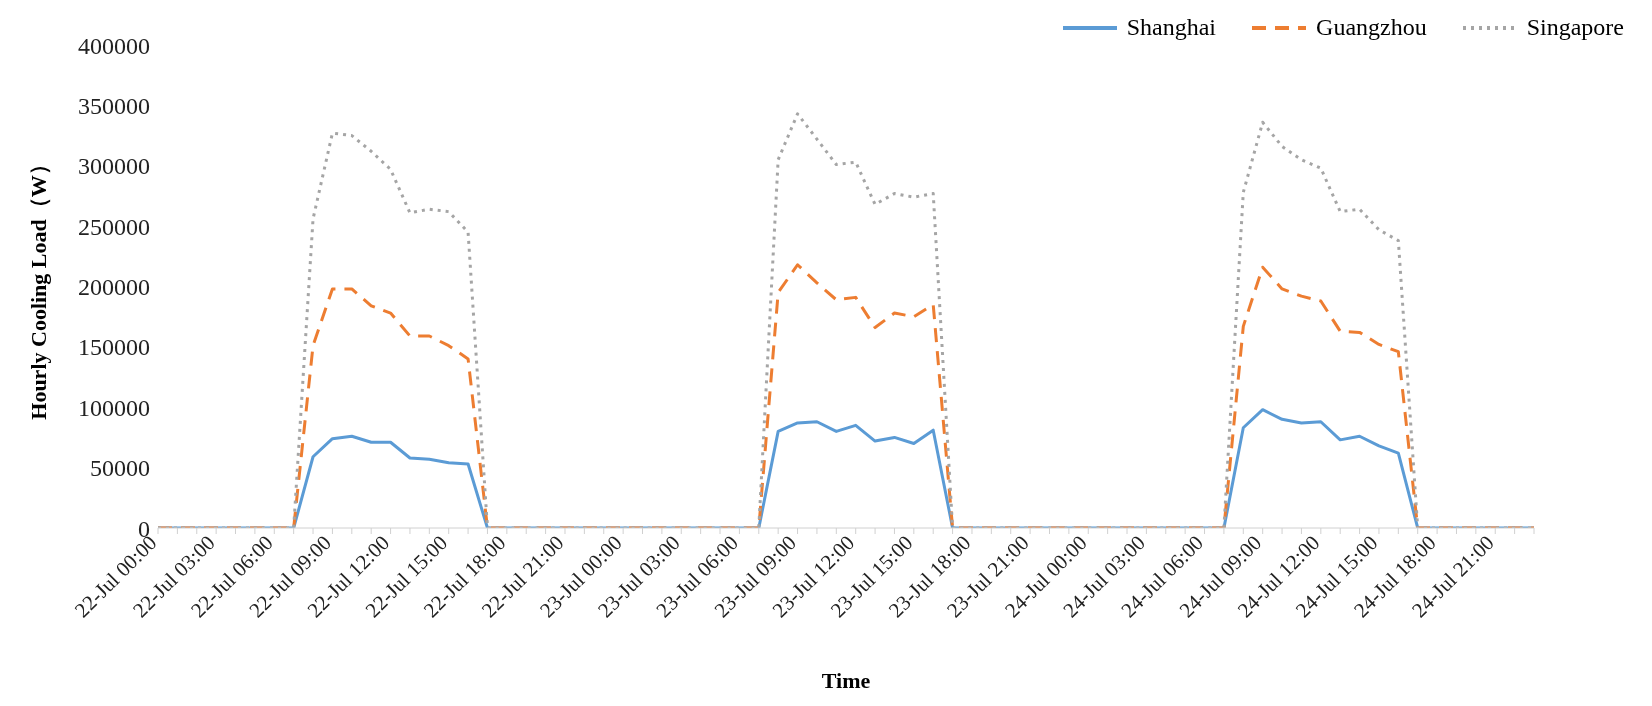 This screenshot has height=706, width=1652. I want to click on y-tick-label: 250000, so click(114, 226).